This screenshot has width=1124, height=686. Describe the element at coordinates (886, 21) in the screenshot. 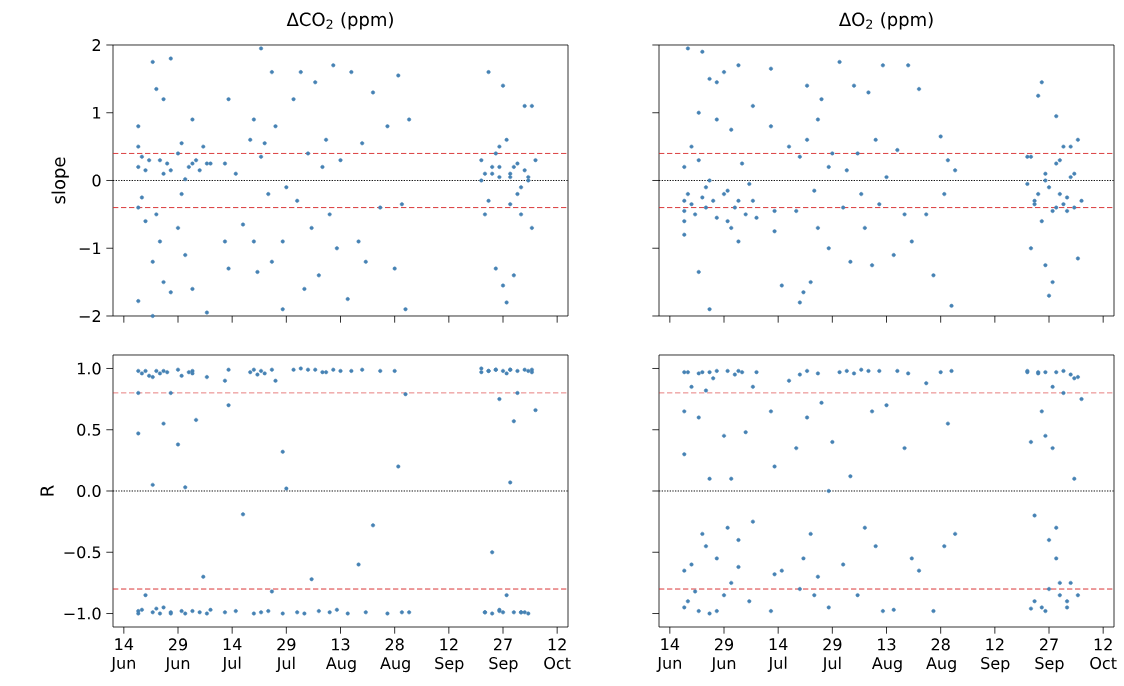

I see `chart-title: ΔO$_{2}$ (ppm)` at that location.